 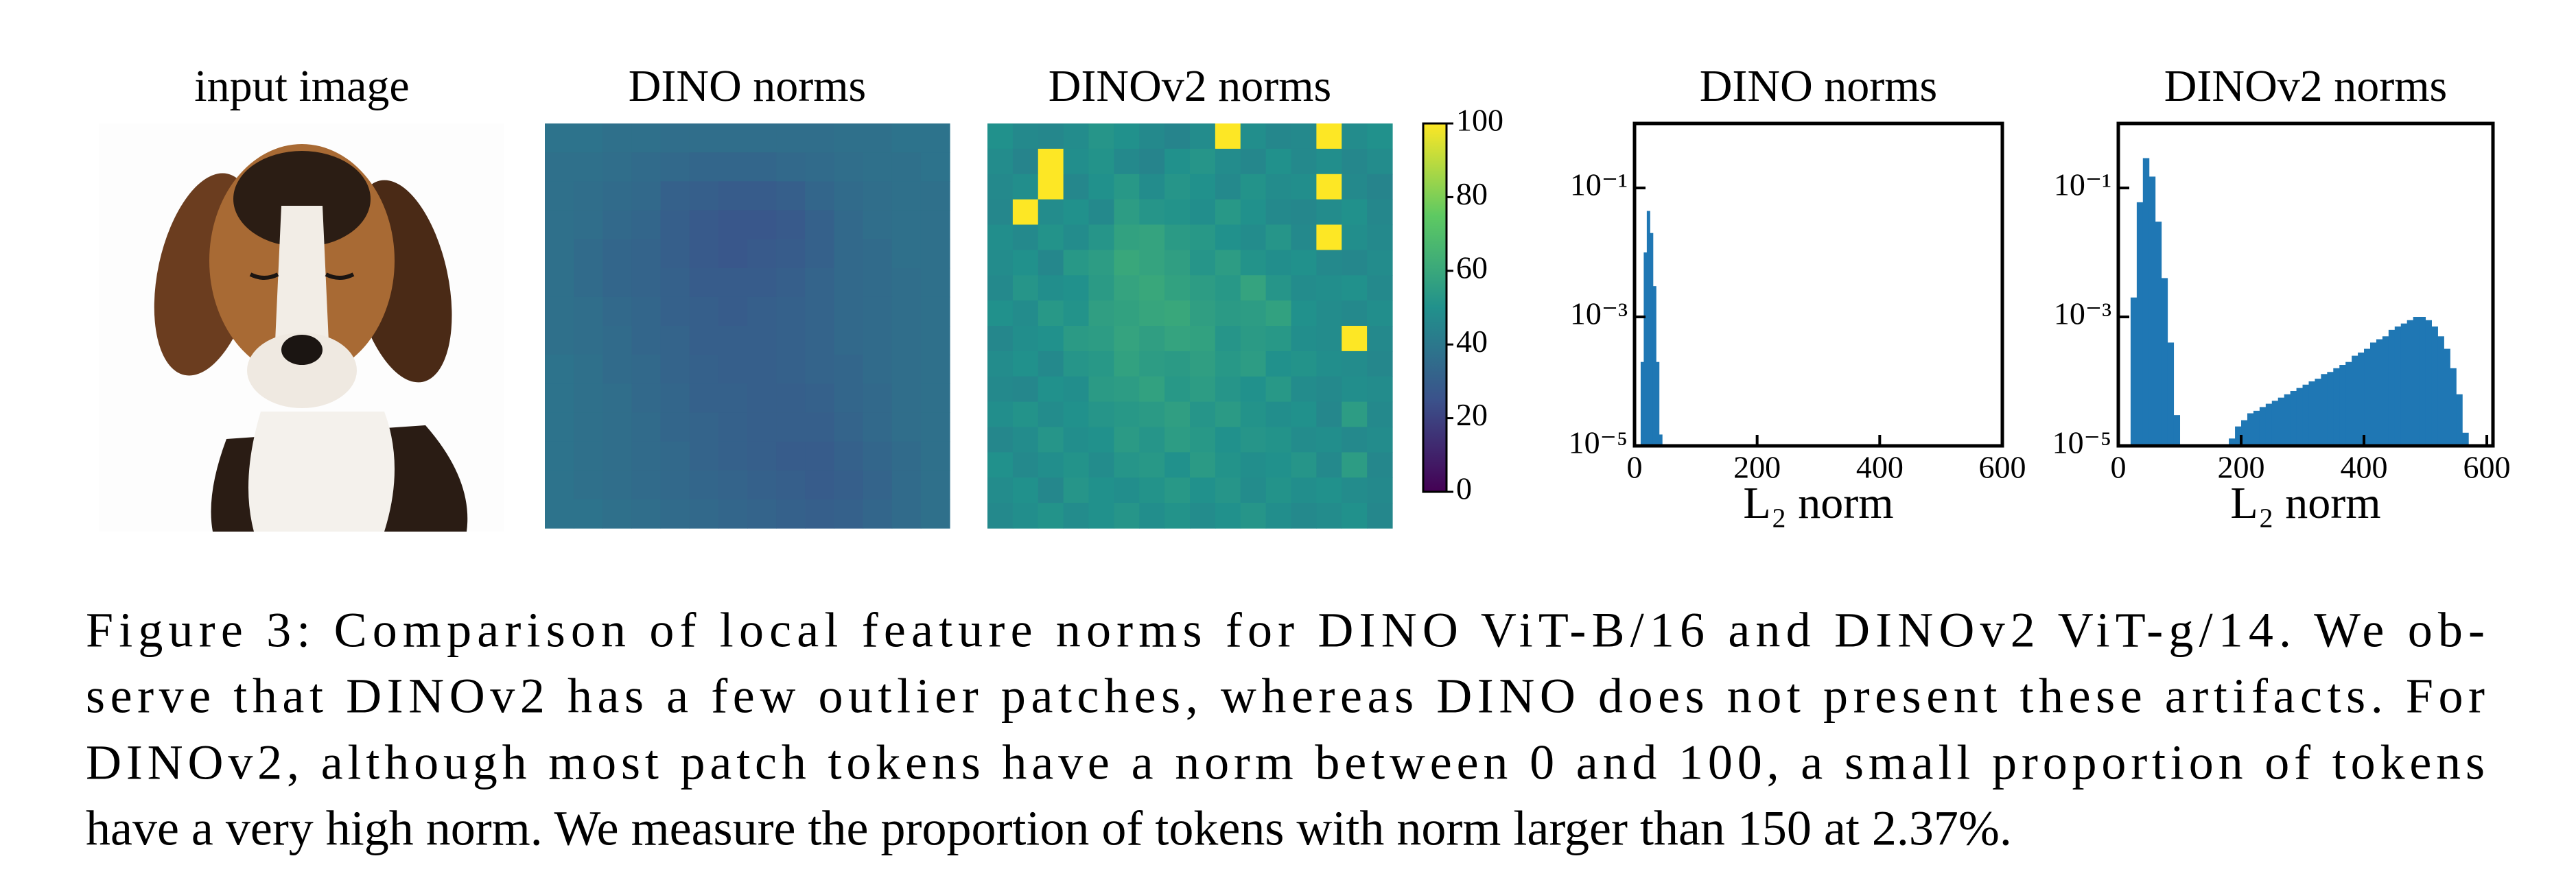 What do you see at coordinates (1472, 415) in the screenshot?
I see `colorbar-tick-label: 20` at bounding box center [1472, 415].